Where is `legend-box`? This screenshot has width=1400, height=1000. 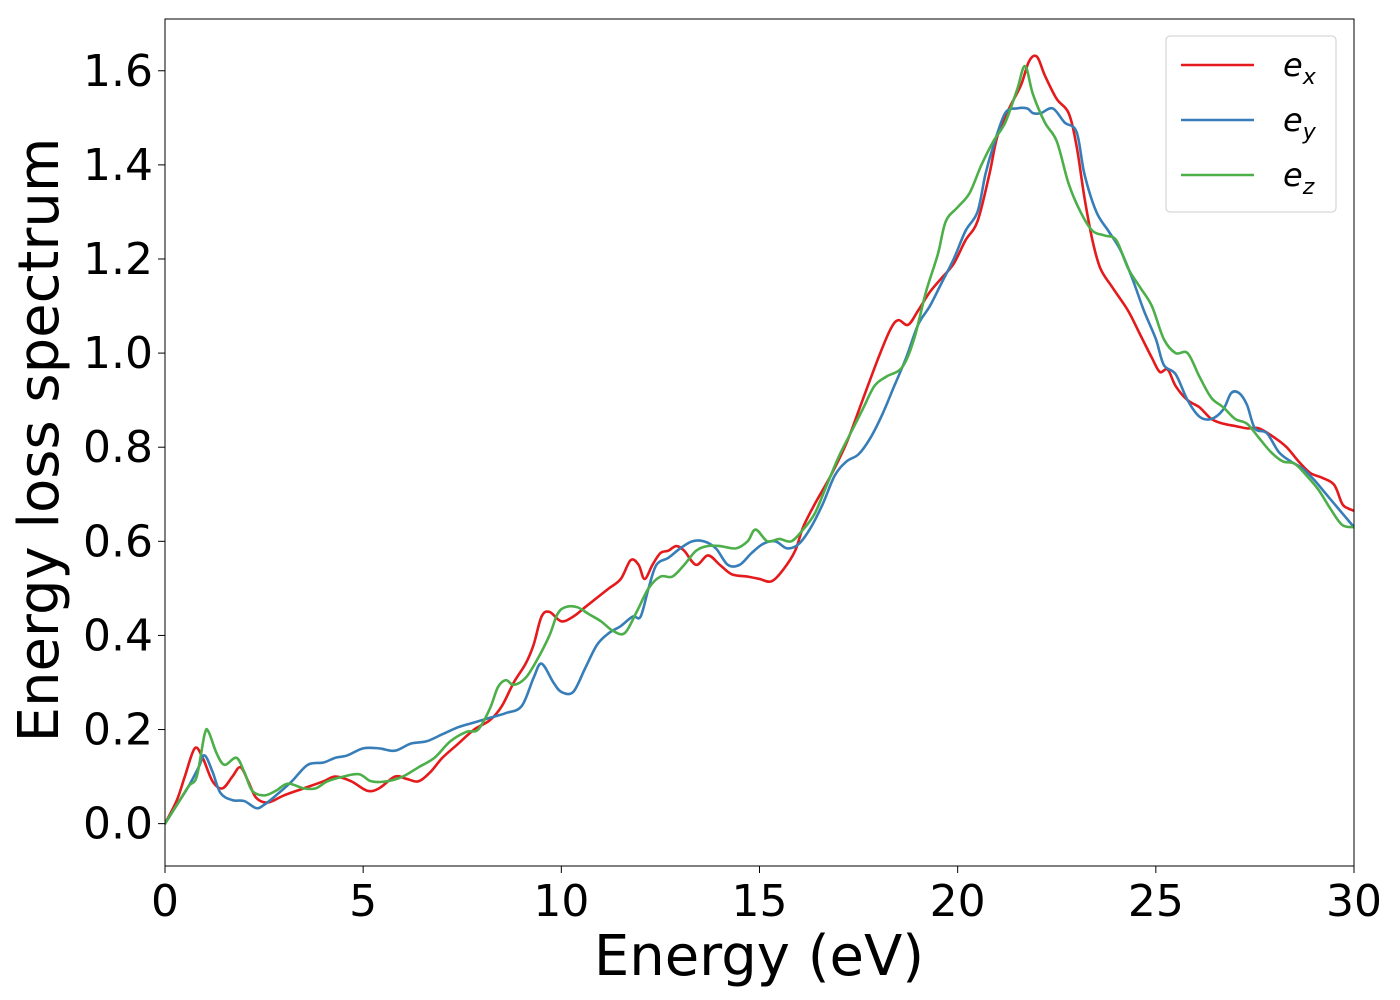 legend-box is located at coordinates (1251, 124).